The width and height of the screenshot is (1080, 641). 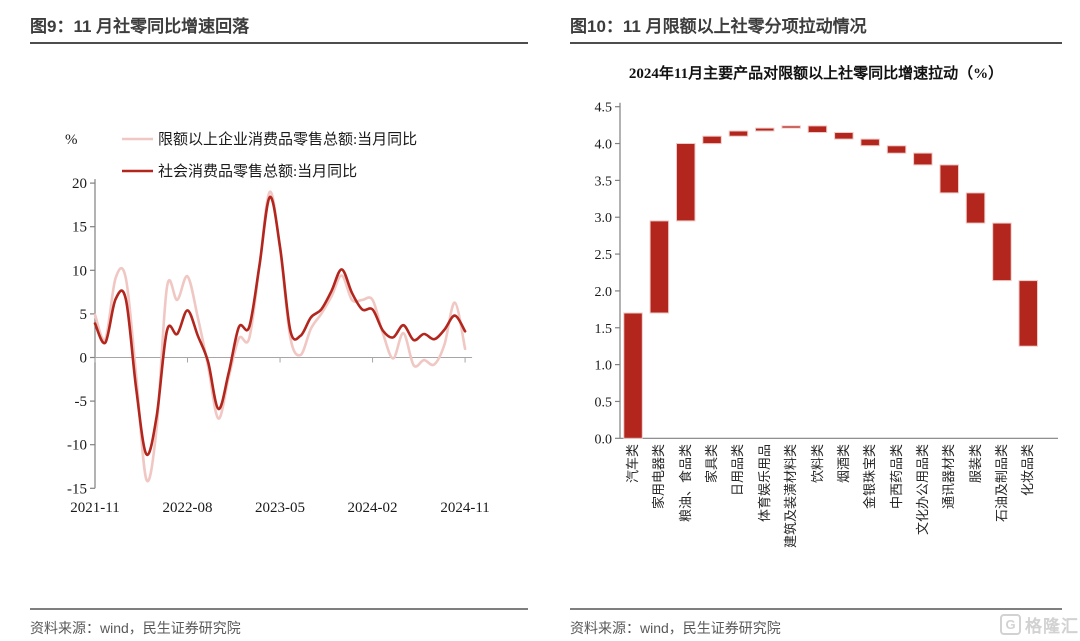 I want to click on category-label-11: 文化办公用品类, so click(x=922, y=490).